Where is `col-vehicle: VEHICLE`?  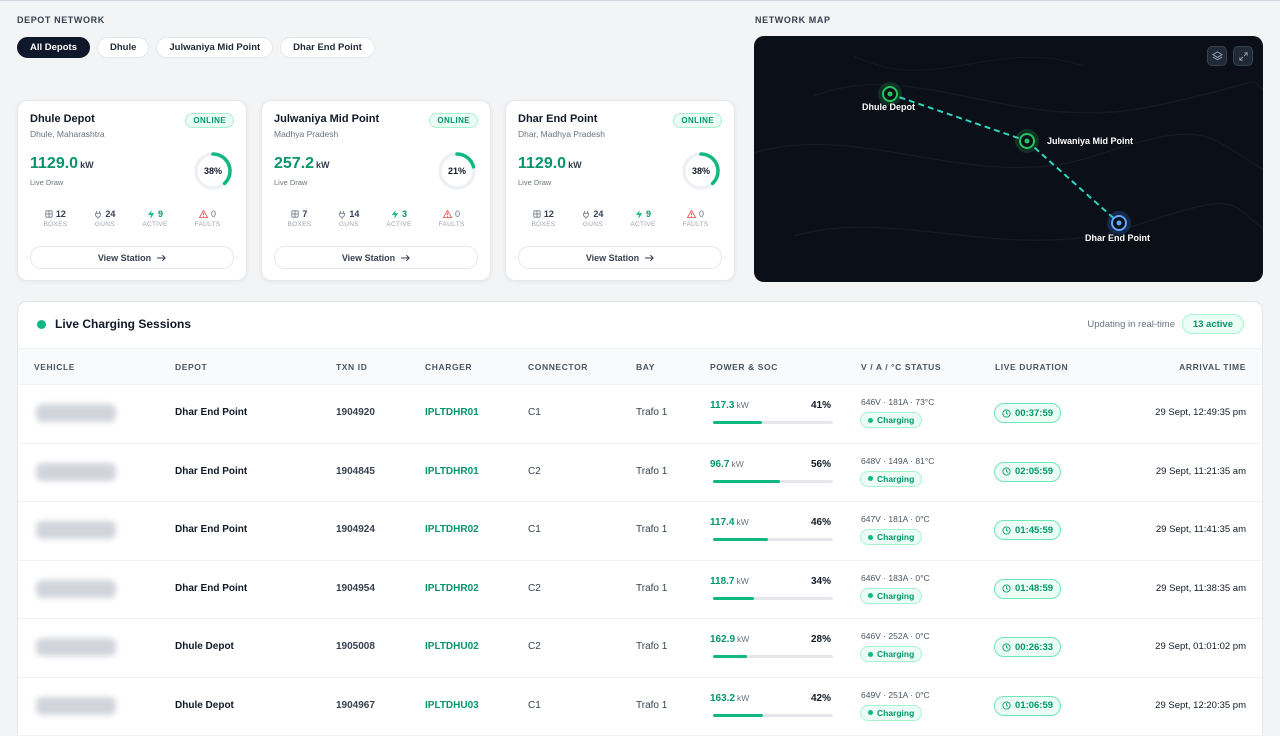
col-vehicle: VEHICLE is located at coordinates (55, 367).